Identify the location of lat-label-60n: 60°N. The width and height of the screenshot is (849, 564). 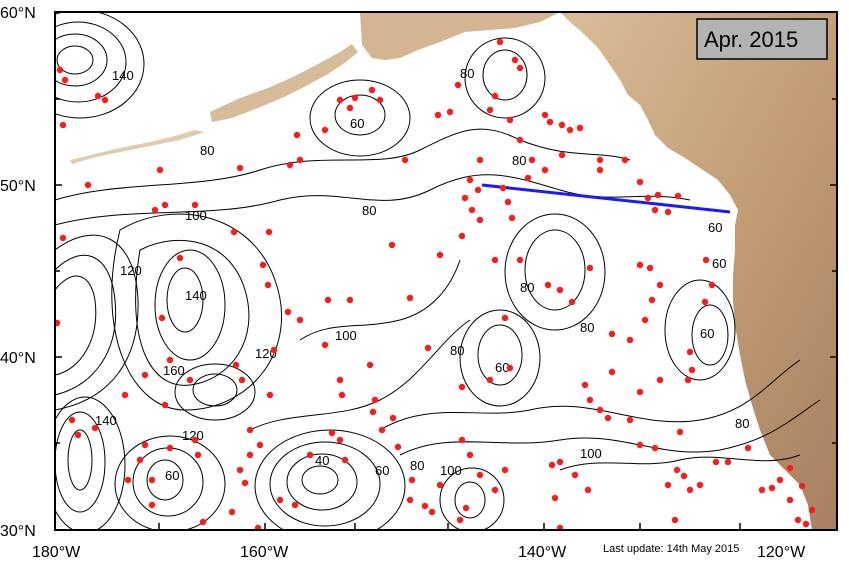
(18, 13).